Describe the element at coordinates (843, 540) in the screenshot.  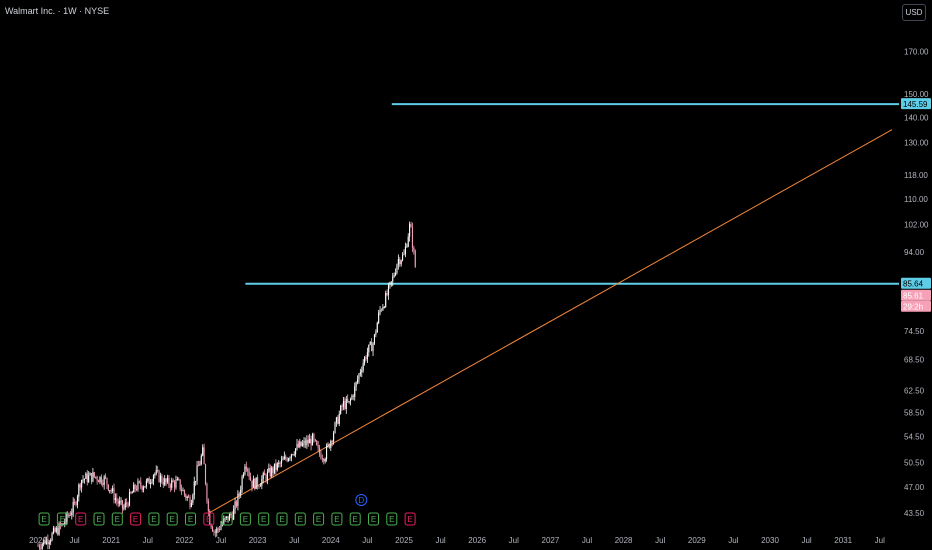
I see `x-tick-label: 2031` at that location.